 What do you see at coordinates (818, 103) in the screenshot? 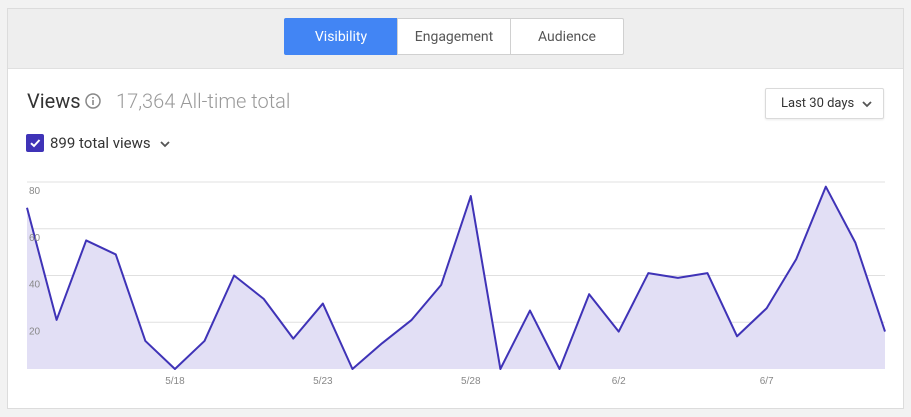
I see `date-range-label: Last 30 days` at bounding box center [818, 103].